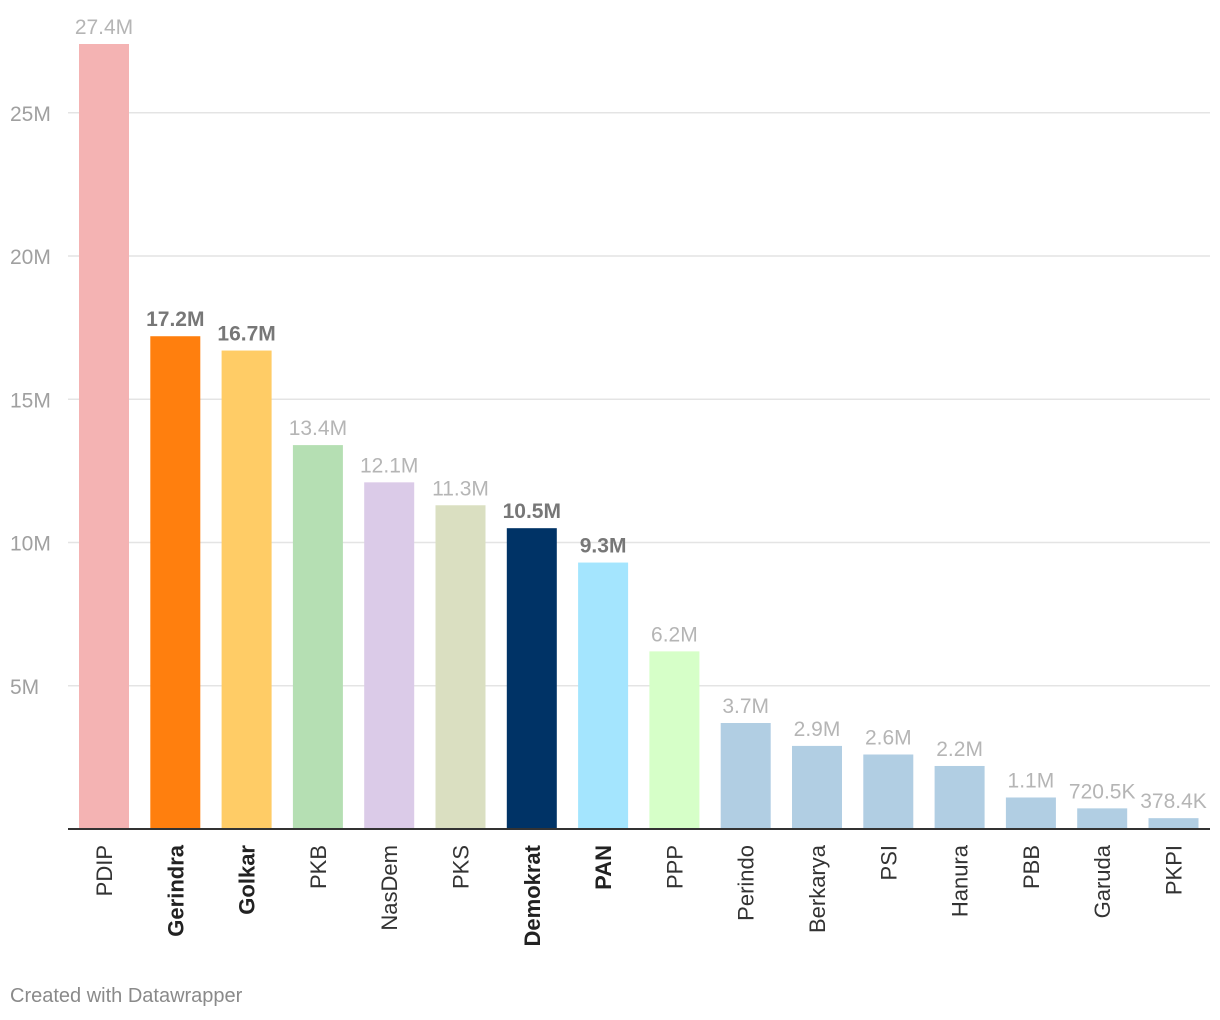 The image size is (1220, 1020). I want to click on bar-value-label: 1.1M, so click(1031, 780).